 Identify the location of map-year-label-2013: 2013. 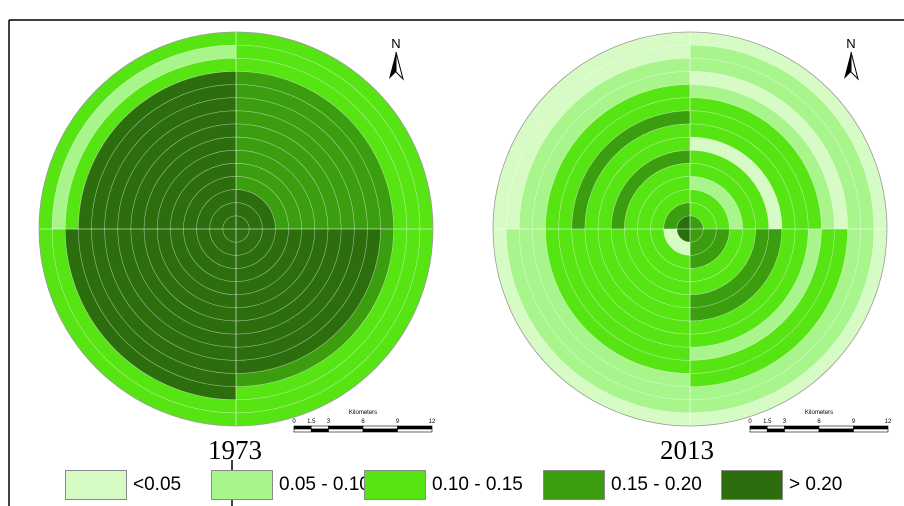
(687, 450).